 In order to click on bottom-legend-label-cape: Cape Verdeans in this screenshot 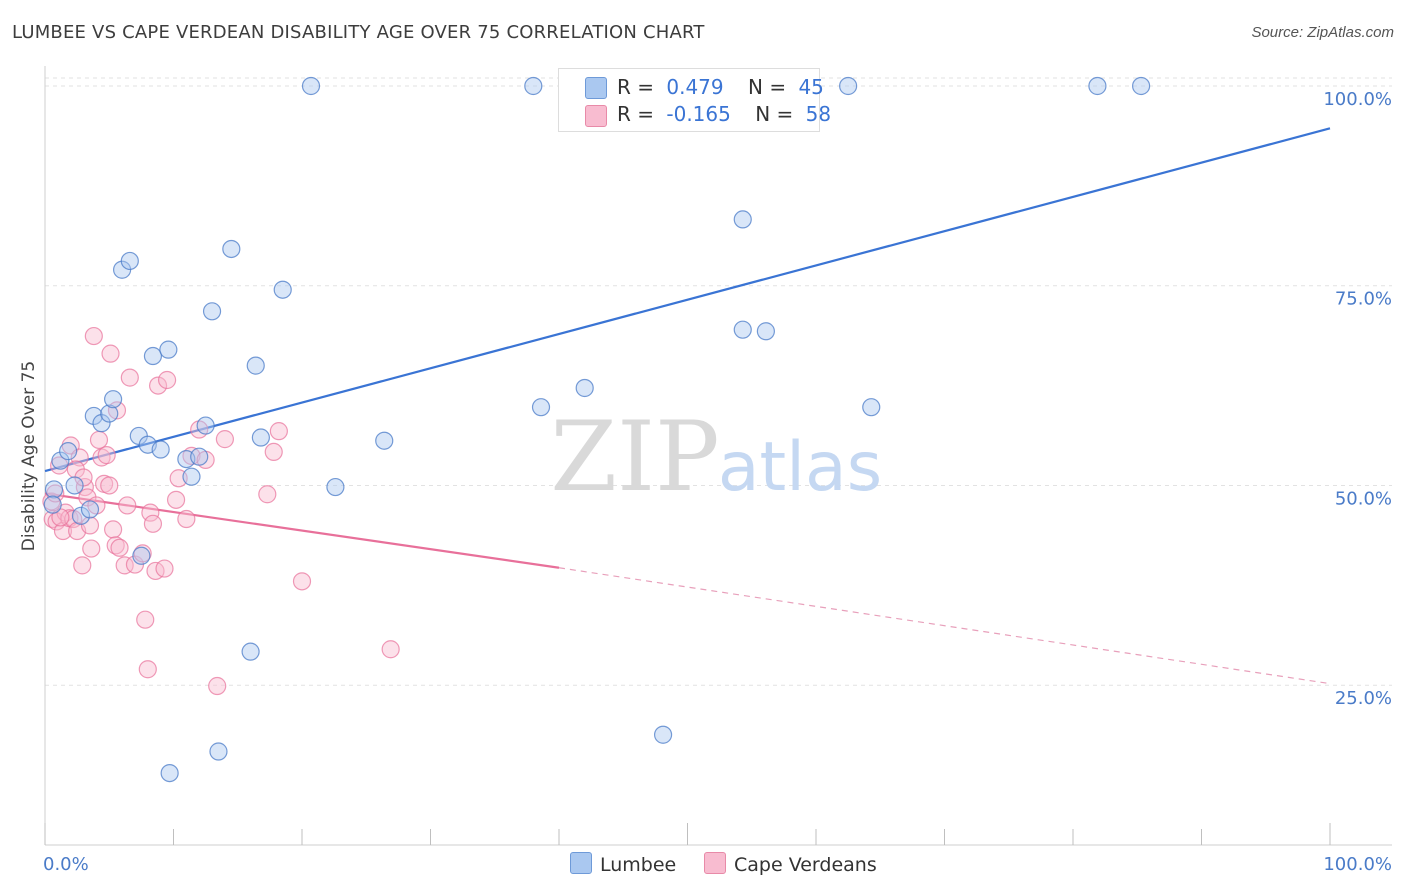, I will do `click(805, 865)`.